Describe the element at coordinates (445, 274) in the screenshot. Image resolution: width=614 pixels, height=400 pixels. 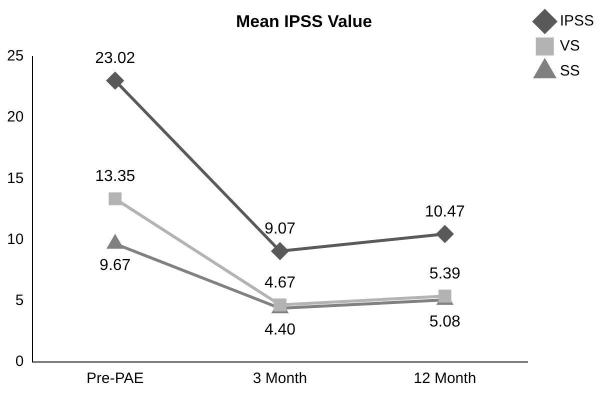
I see `data-label: 5.39` at that location.